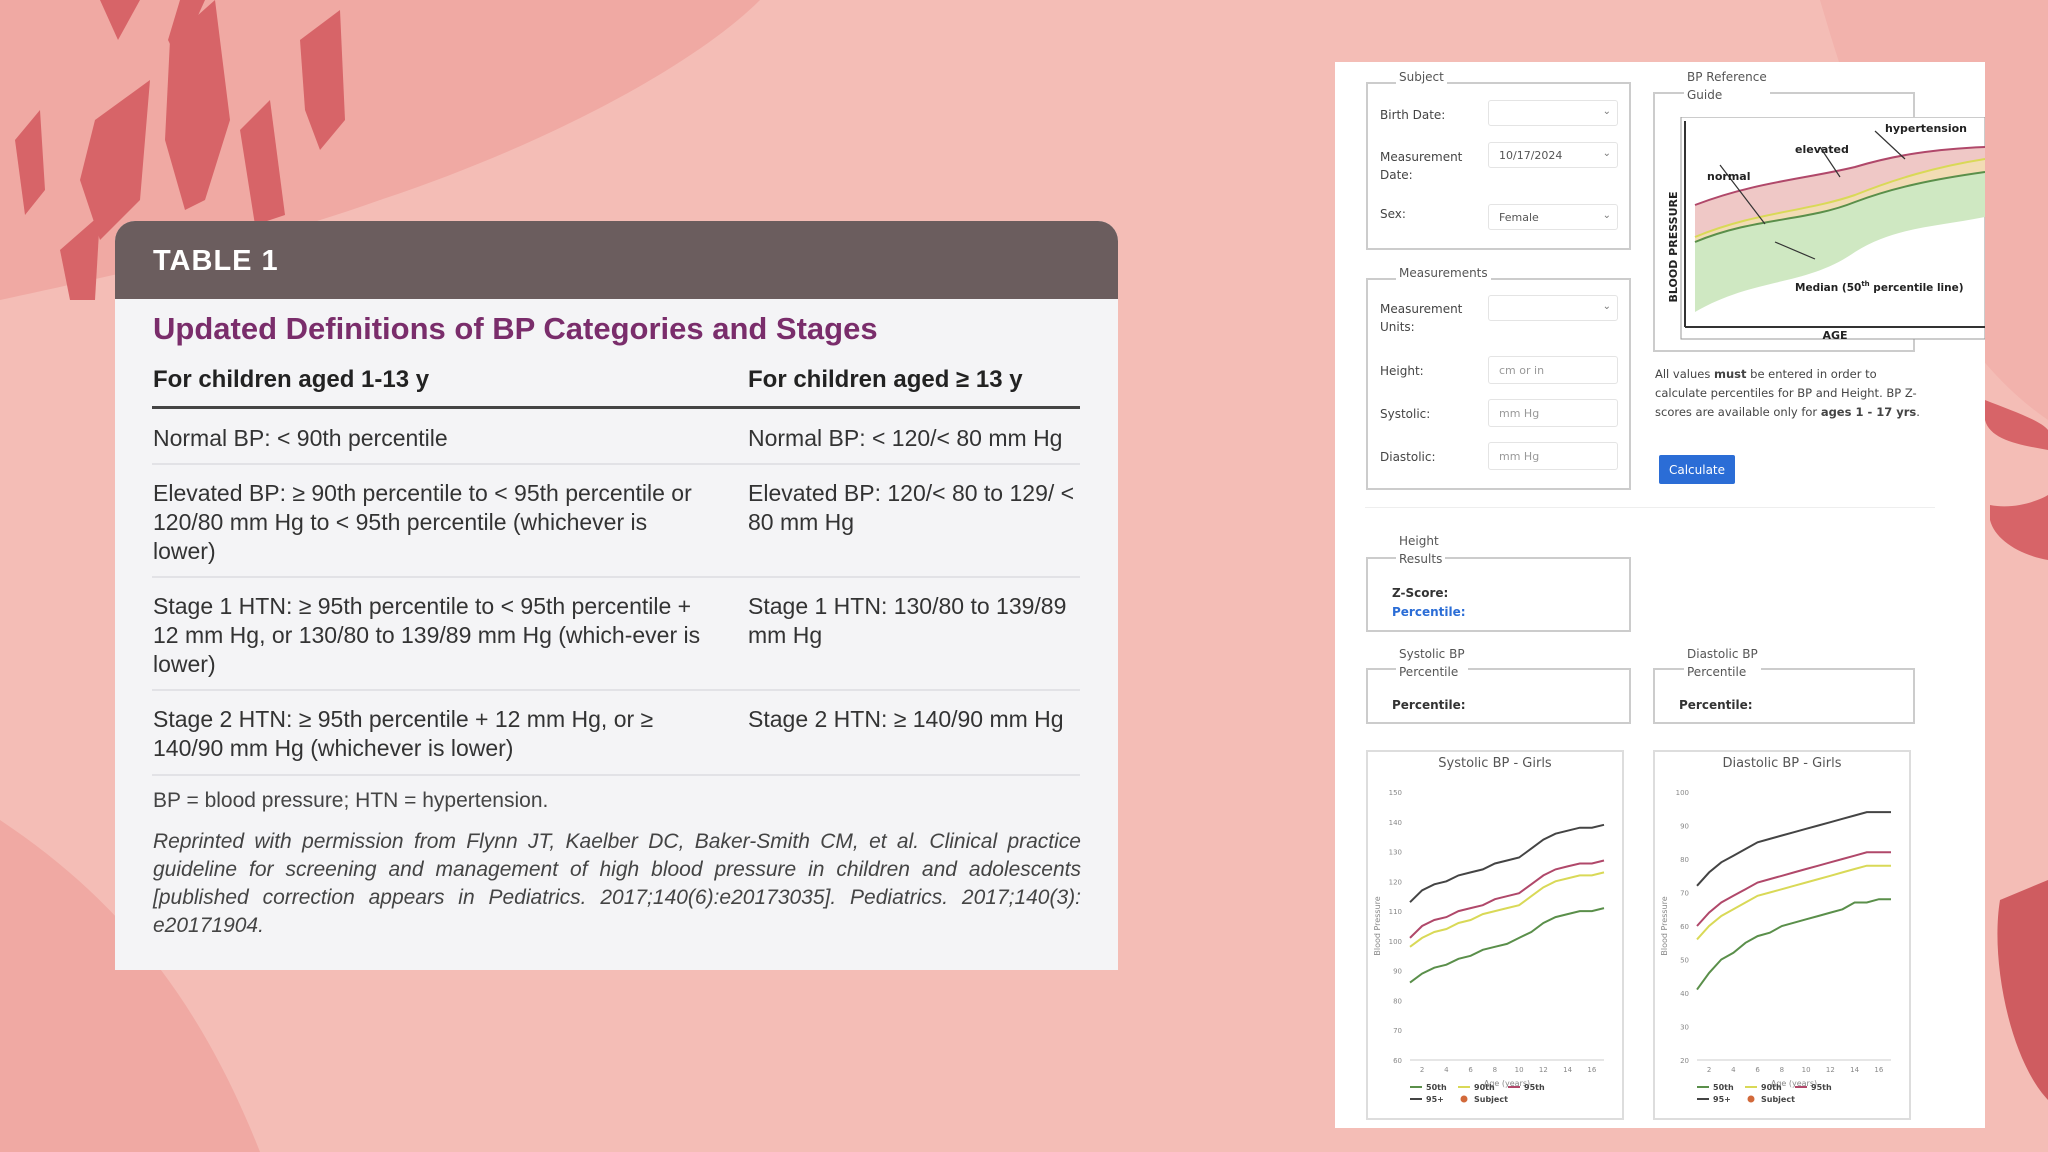 This screenshot has height=1152, width=2048. What do you see at coordinates (1495, 1070) in the screenshot?
I see `x-tick-label: 8` at bounding box center [1495, 1070].